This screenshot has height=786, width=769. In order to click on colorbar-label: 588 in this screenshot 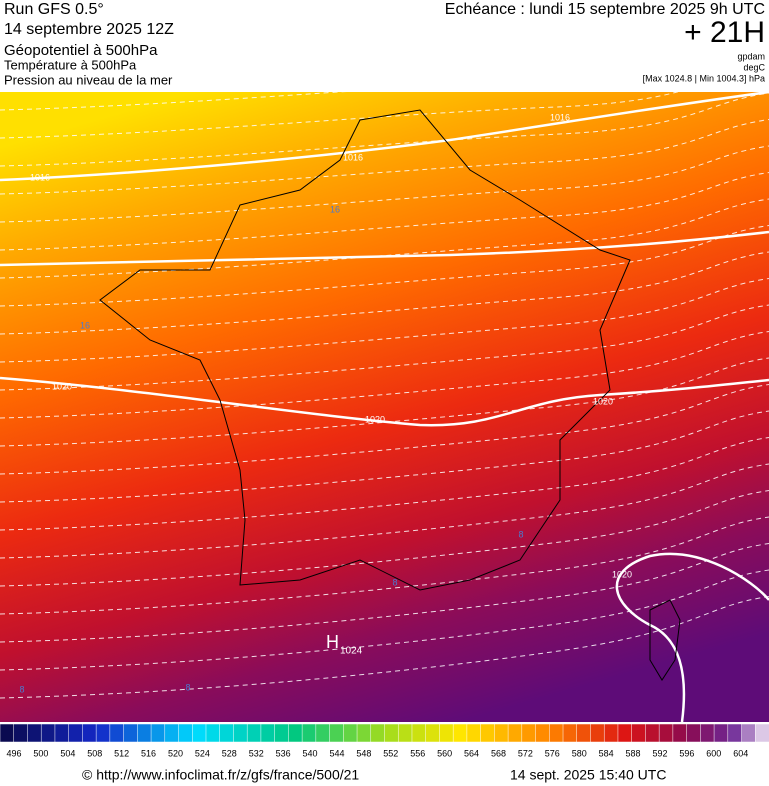, I will do `click(633, 753)`.